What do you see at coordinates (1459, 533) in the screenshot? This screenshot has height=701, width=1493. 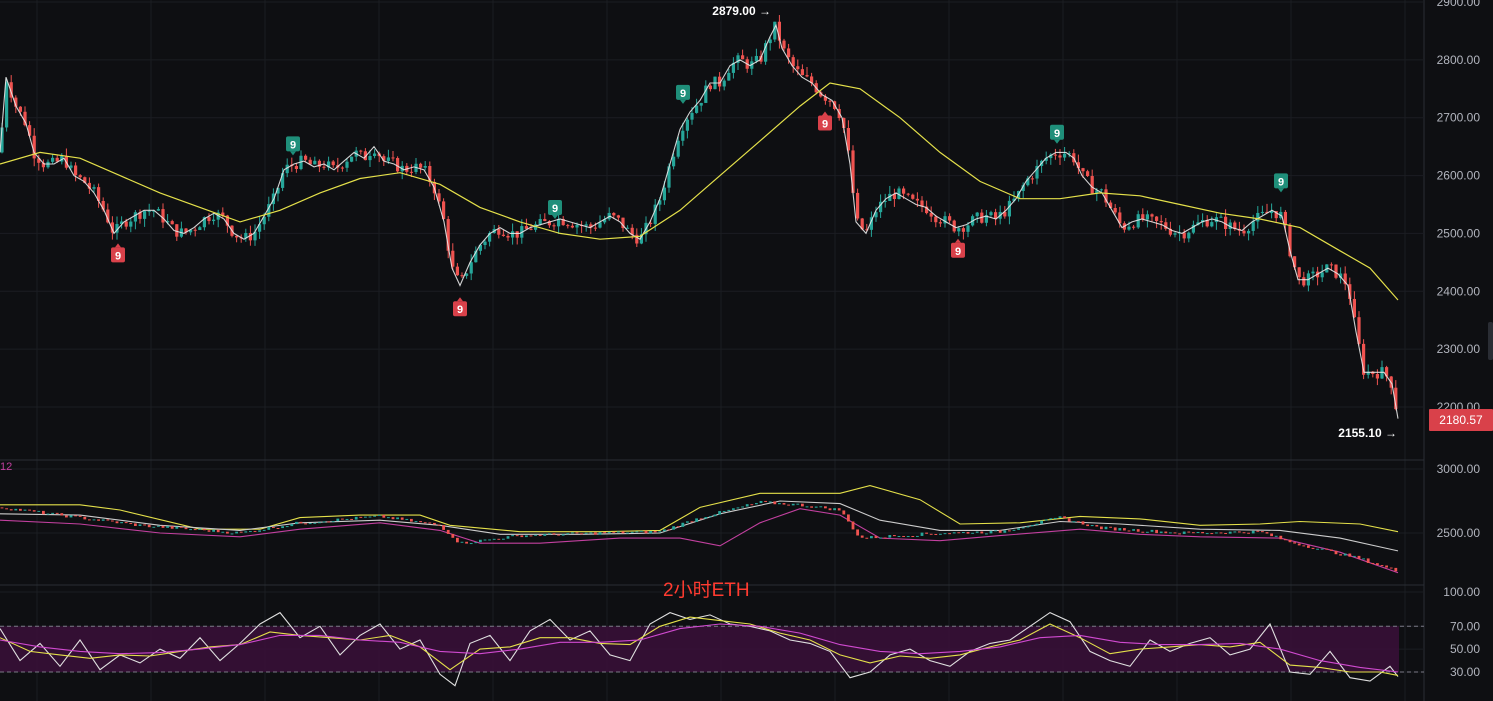 I see `y-tick-label: 2500.00` at bounding box center [1459, 533].